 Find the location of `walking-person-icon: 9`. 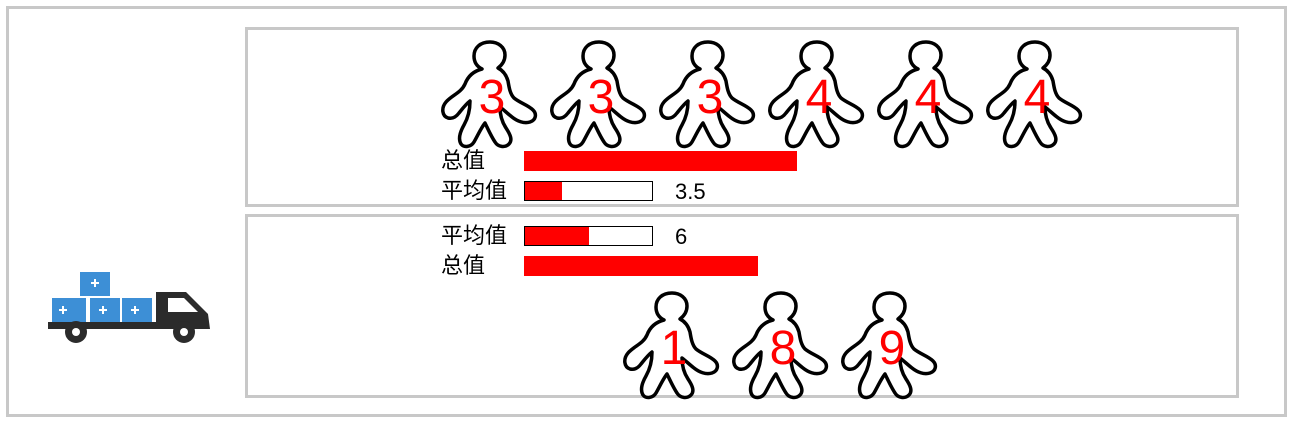

walking-person-icon: 9 is located at coordinates (892, 345).